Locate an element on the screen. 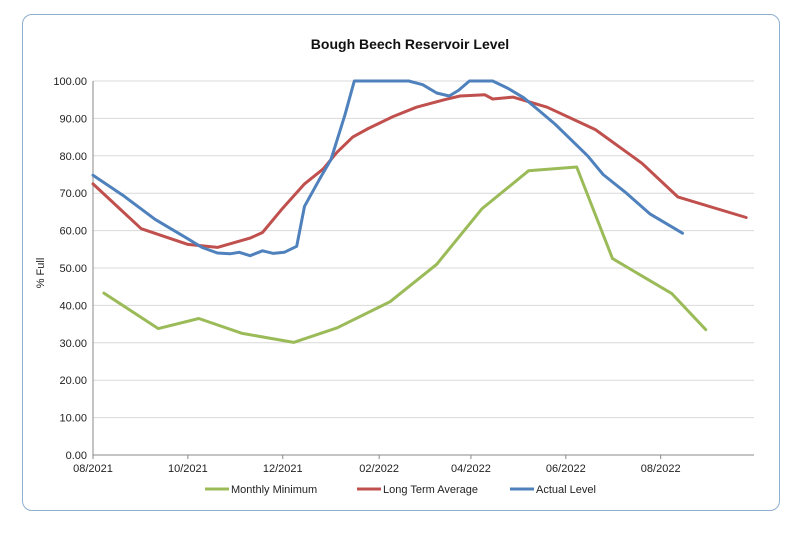  x-tick-label: 02/2022 is located at coordinates (379, 469).